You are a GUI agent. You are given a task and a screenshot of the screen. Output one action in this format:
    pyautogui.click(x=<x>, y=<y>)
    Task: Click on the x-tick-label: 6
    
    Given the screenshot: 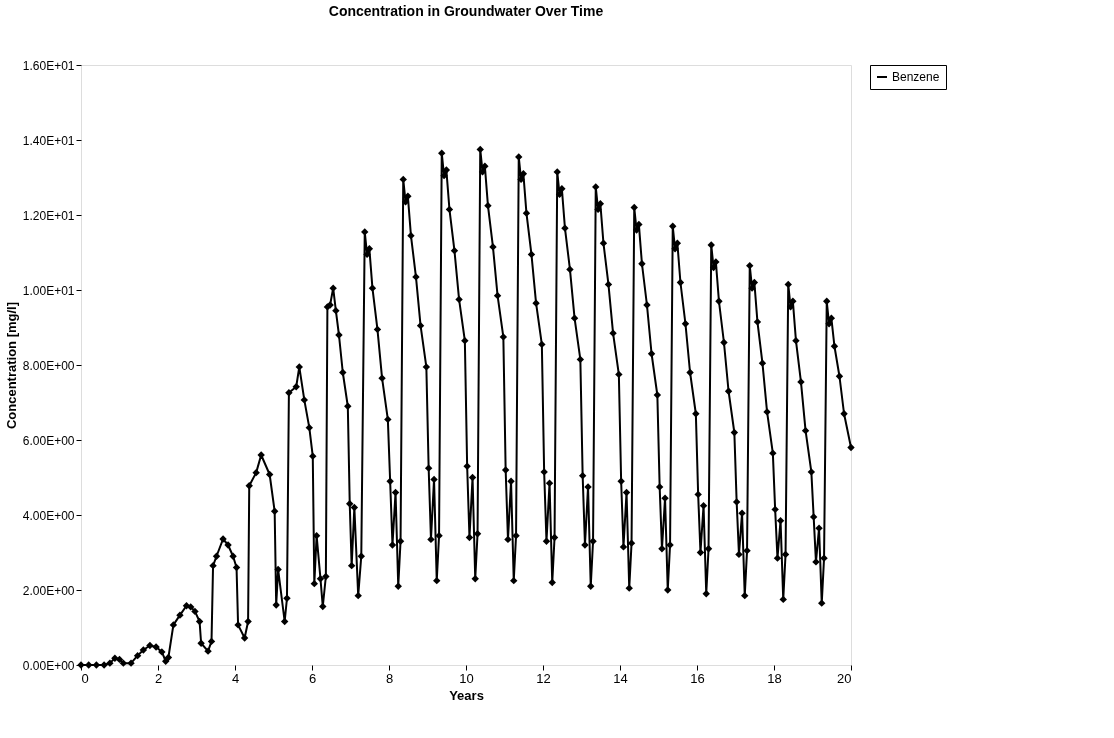 What is the action you would take?
    pyautogui.click(x=312, y=678)
    